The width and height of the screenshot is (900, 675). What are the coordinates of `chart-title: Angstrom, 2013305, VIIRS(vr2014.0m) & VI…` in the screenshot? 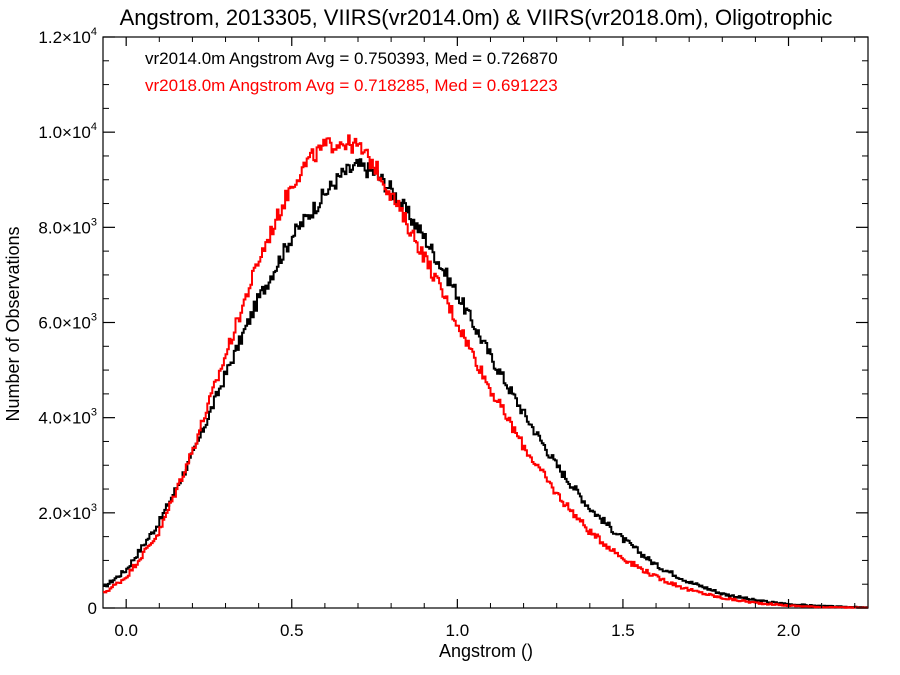 It's located at (476, 17).